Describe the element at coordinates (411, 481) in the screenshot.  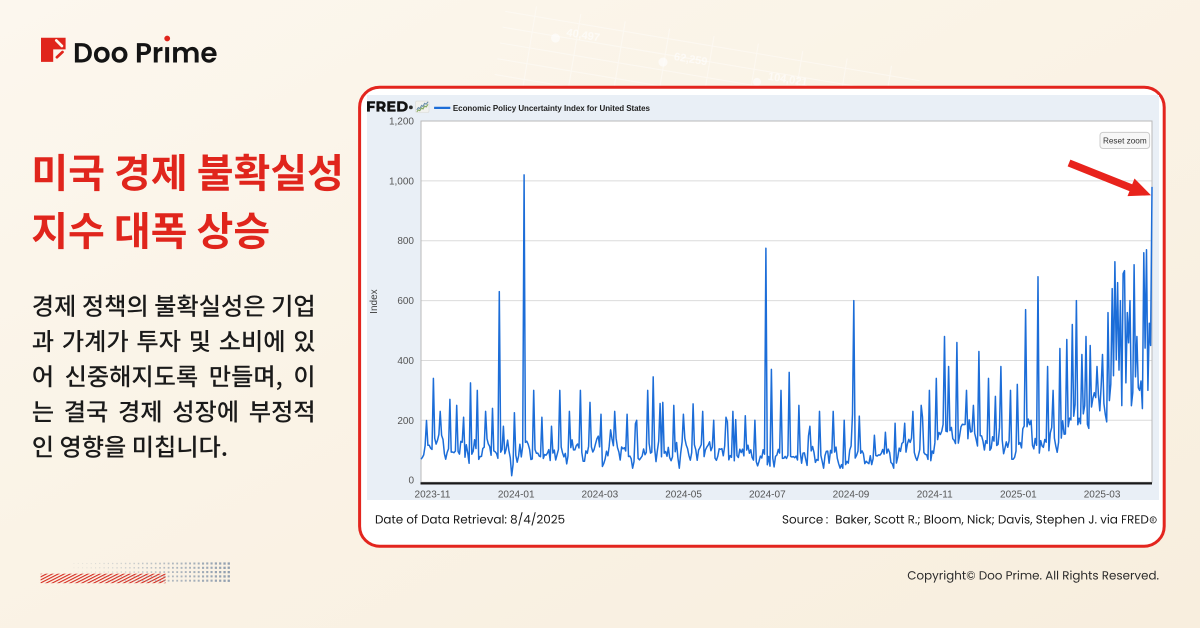
I see `svg-text: 0` at that location.